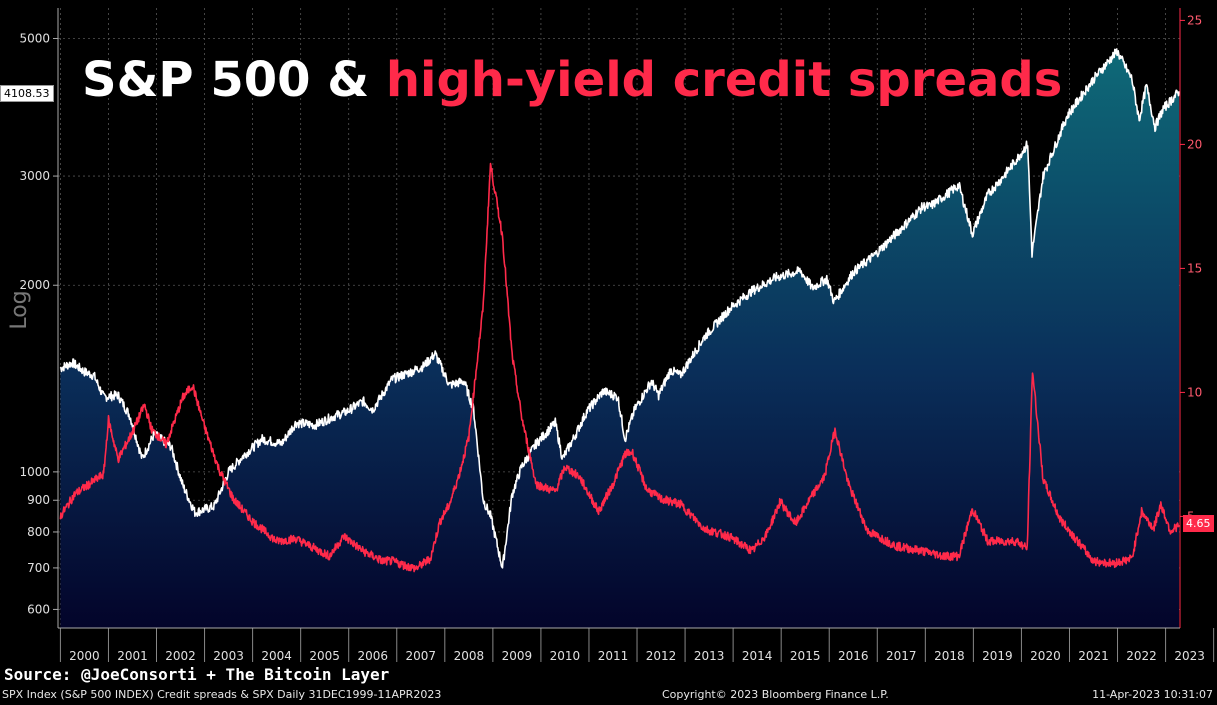 The width and height of the screenshot is (1217, 705). I want to click on left-axis-label: Log, so click(19, 309).